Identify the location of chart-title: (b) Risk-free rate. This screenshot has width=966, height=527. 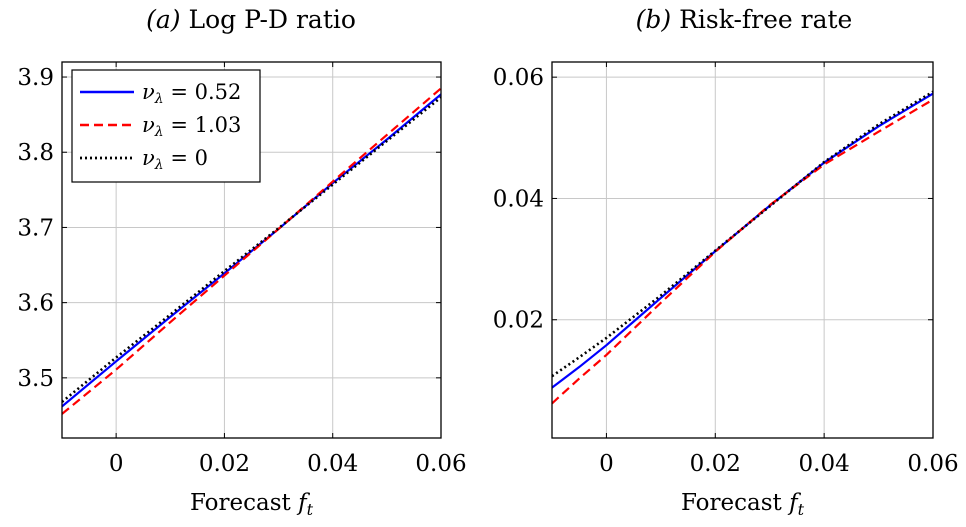
(744, 19).